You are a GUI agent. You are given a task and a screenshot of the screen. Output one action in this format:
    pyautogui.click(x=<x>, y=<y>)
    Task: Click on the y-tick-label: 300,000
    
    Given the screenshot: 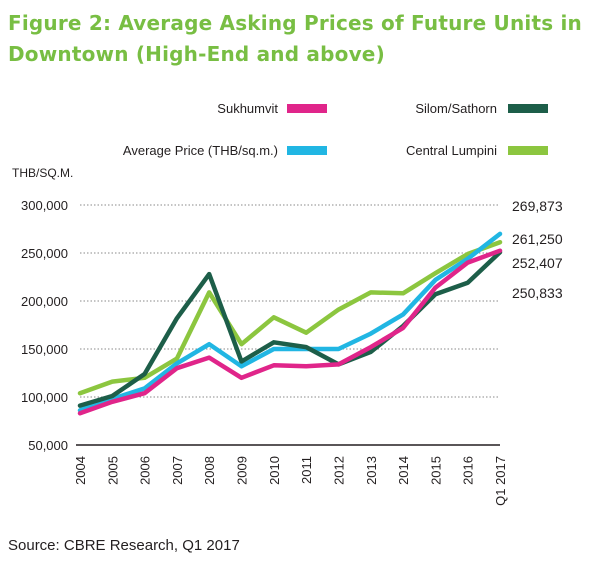 What is the action you would take?
    pyautogui.click(x=44, y=205)
    